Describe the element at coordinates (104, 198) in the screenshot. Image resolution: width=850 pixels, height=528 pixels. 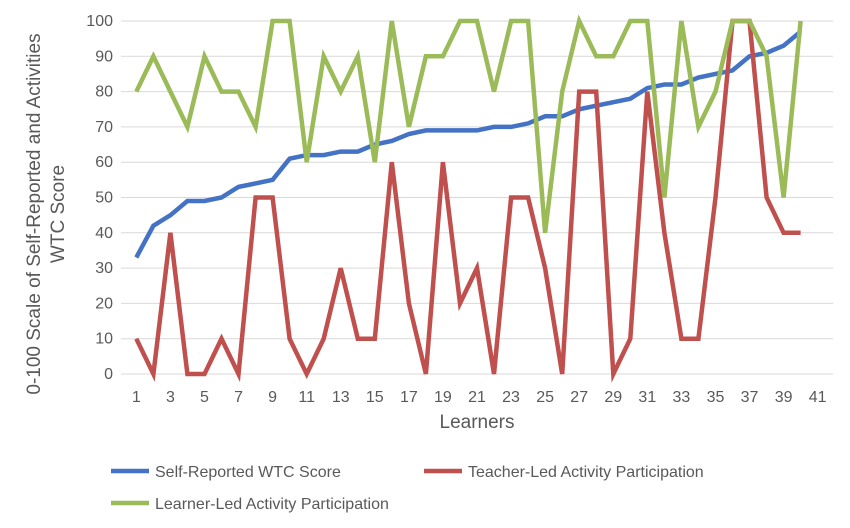
I see `y-tick-label: 50` at that location.